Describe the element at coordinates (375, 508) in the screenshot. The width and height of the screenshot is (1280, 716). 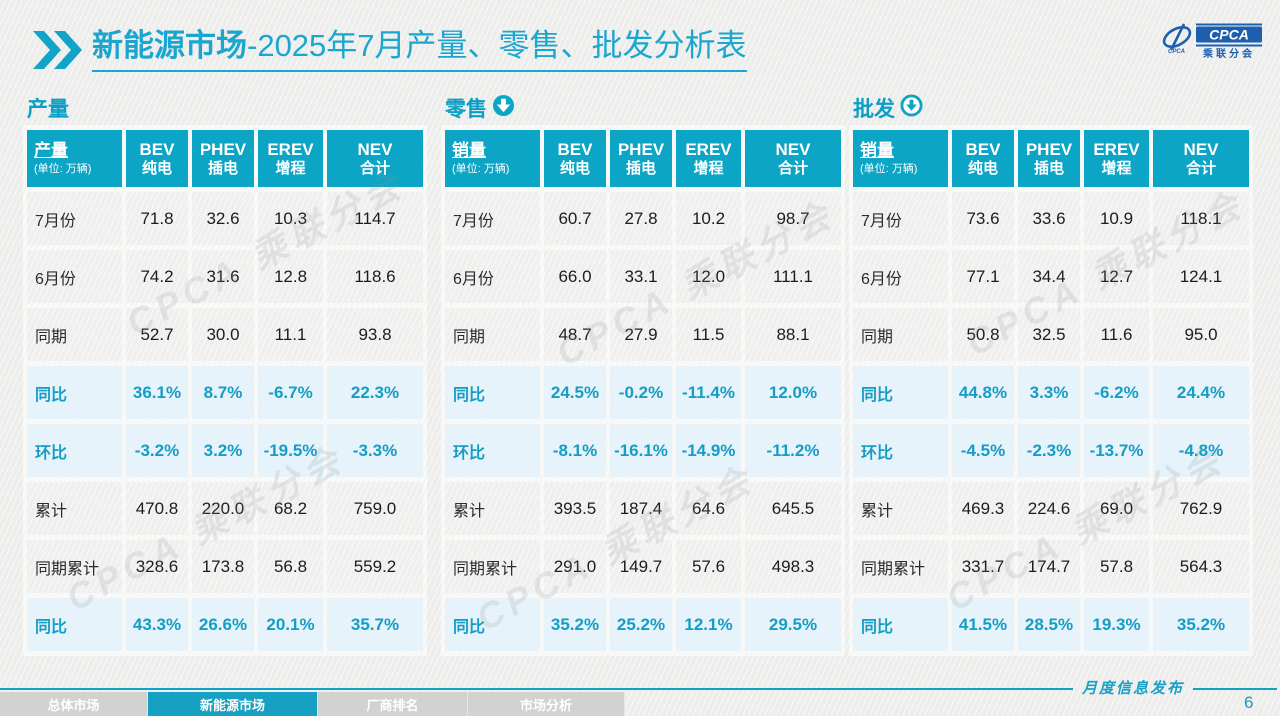
I see `cell-value: 759.0` at that location.